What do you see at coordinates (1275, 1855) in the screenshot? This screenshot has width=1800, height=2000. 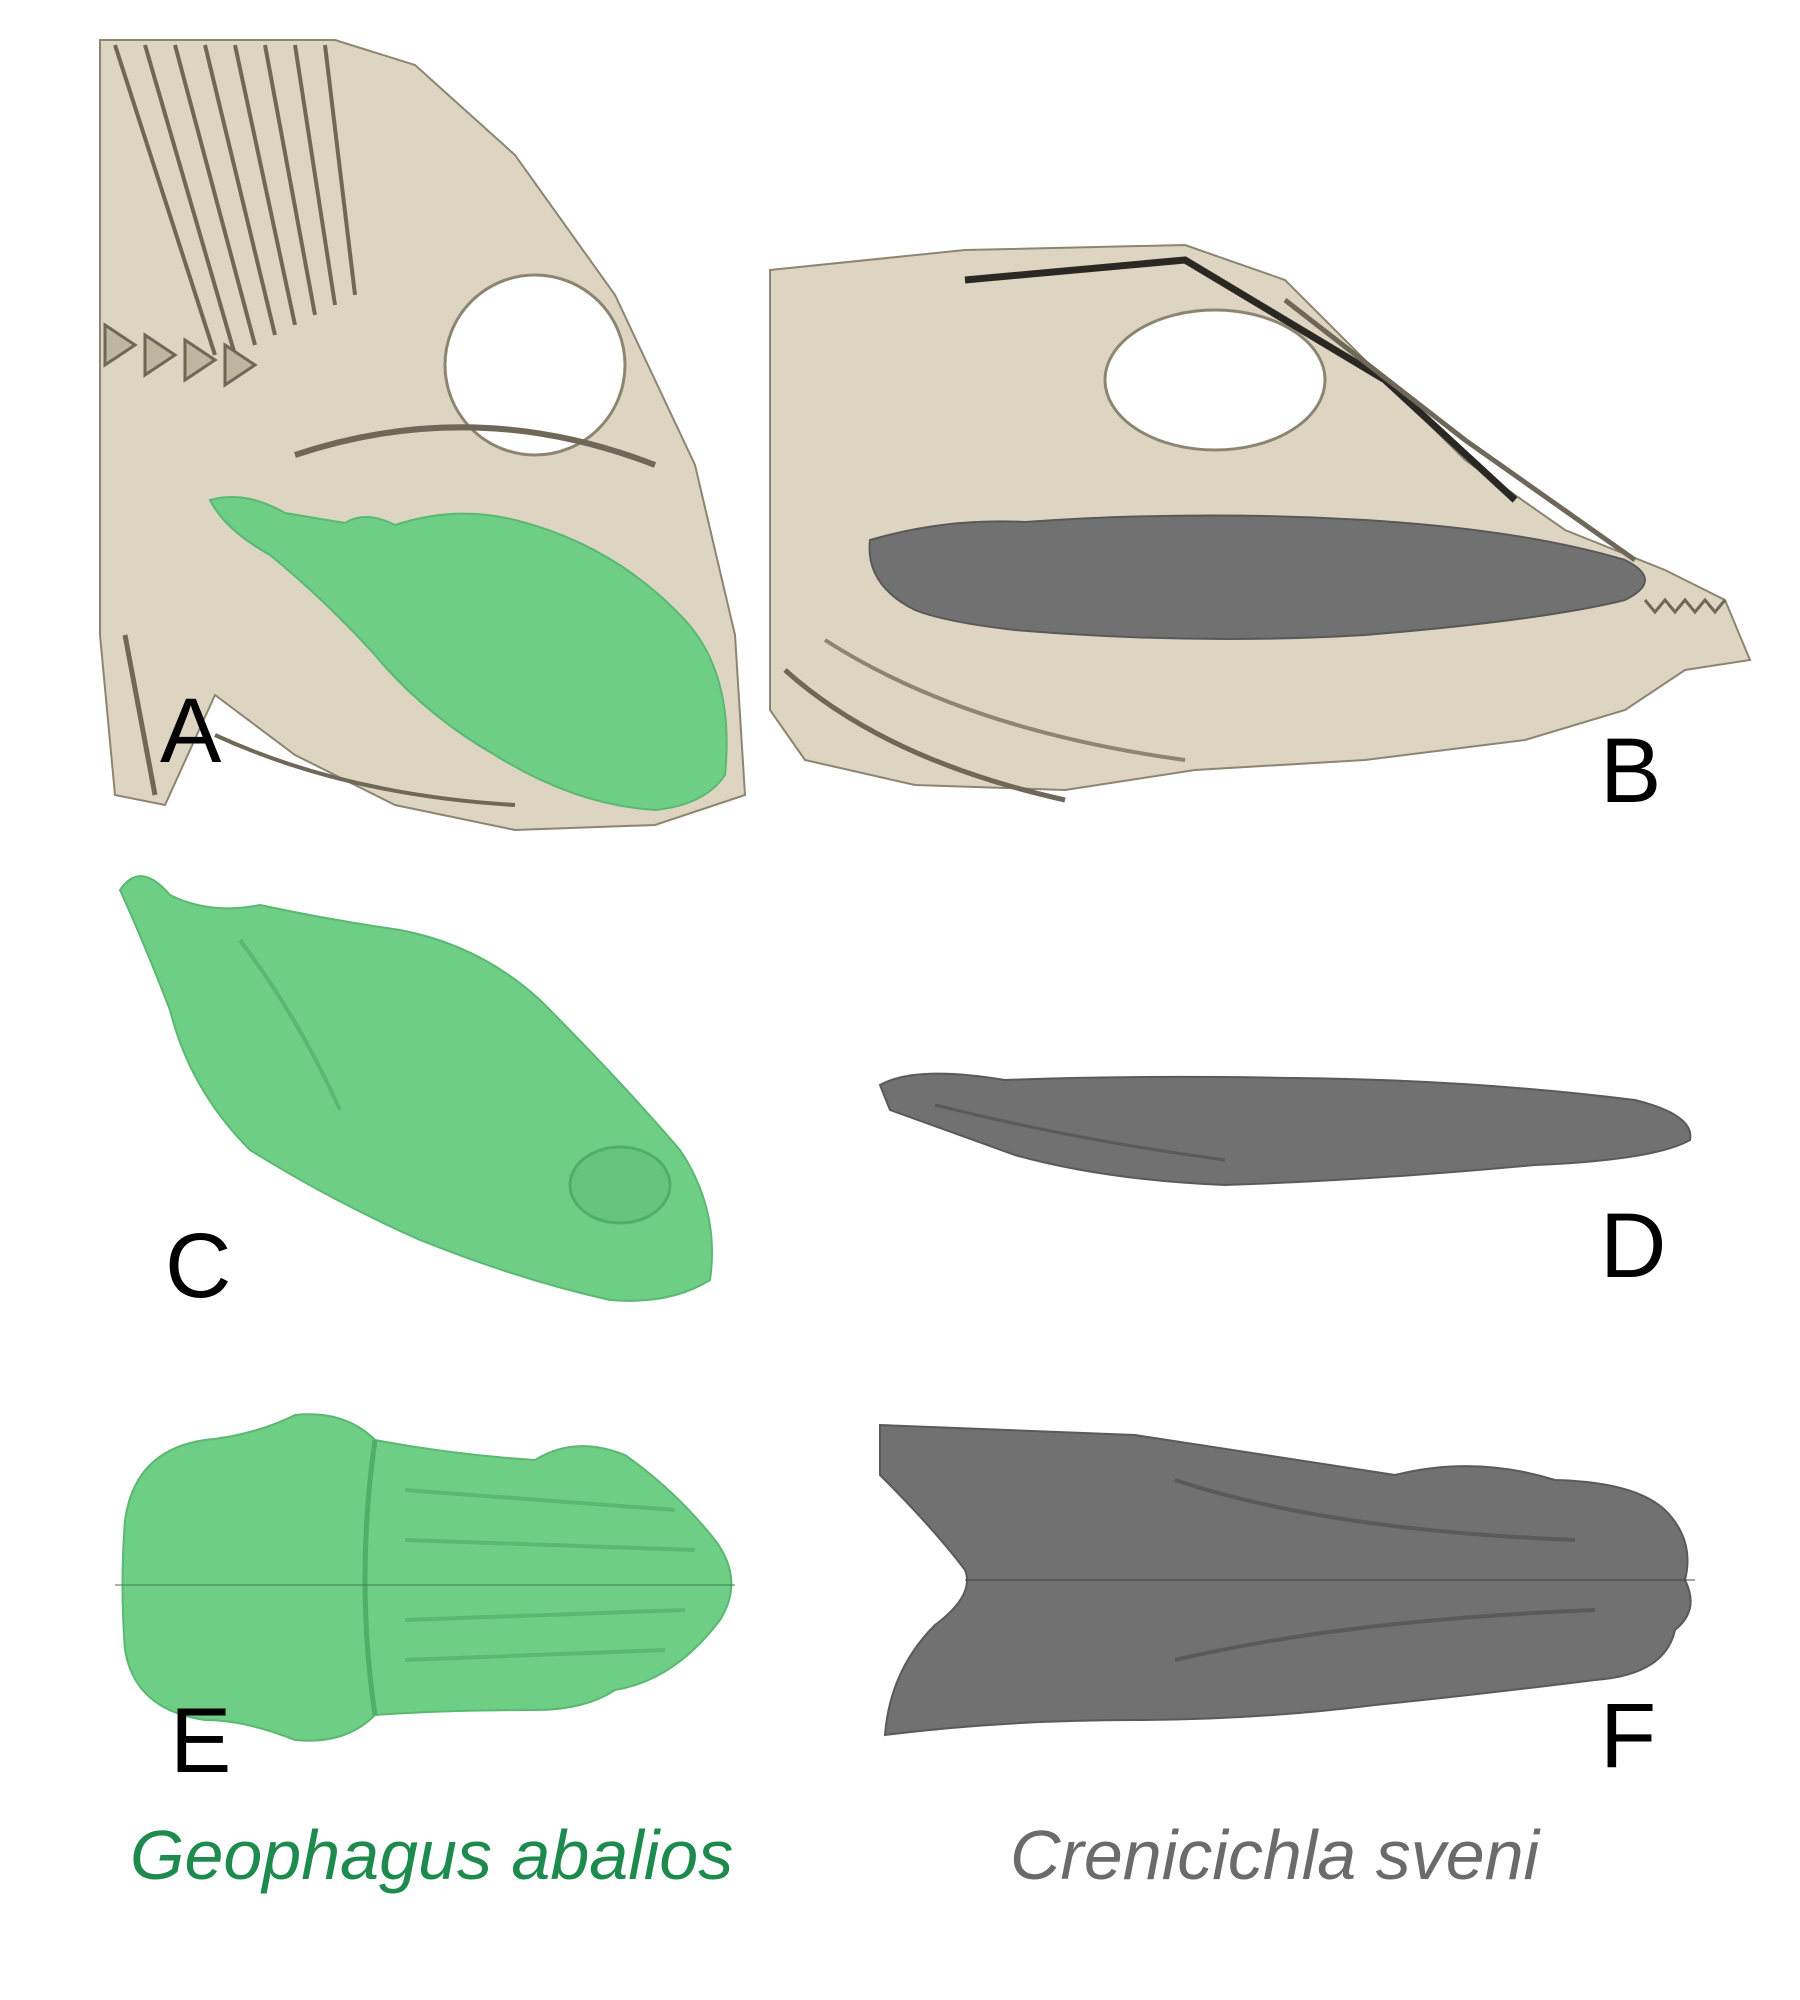 I see `species-name-crenicichla: Crenicichla sveni` at bounding box center [1275, 1855].